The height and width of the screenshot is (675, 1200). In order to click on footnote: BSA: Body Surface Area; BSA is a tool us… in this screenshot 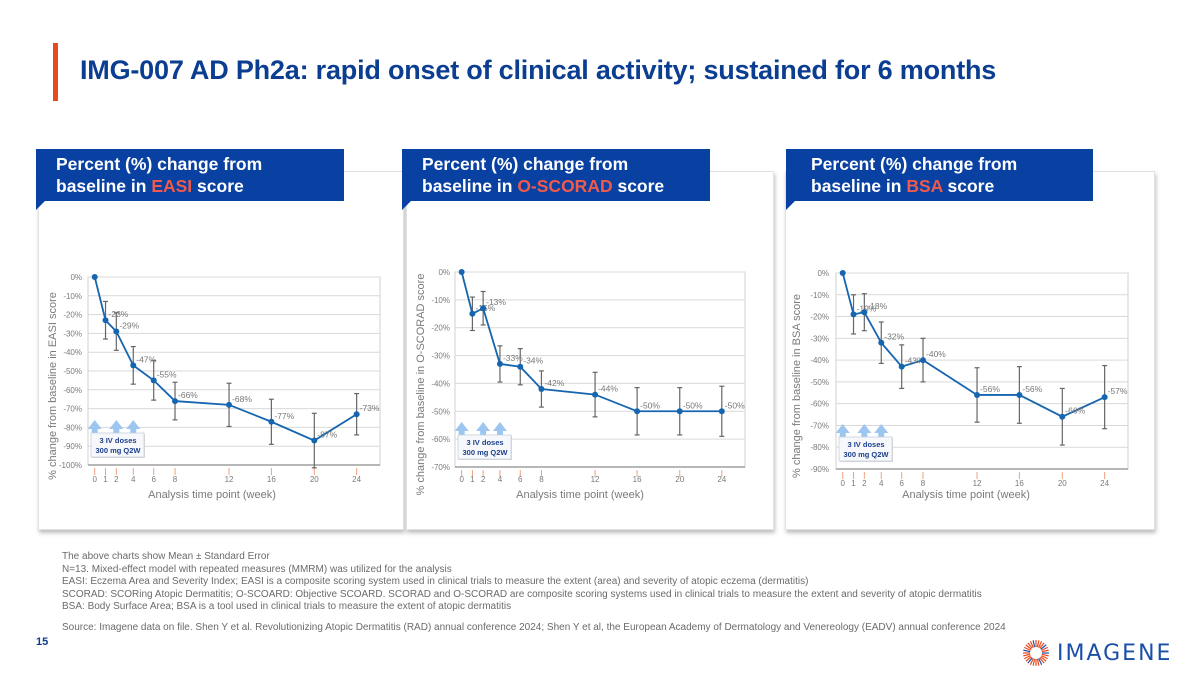, I will do `click(287, 607)`.